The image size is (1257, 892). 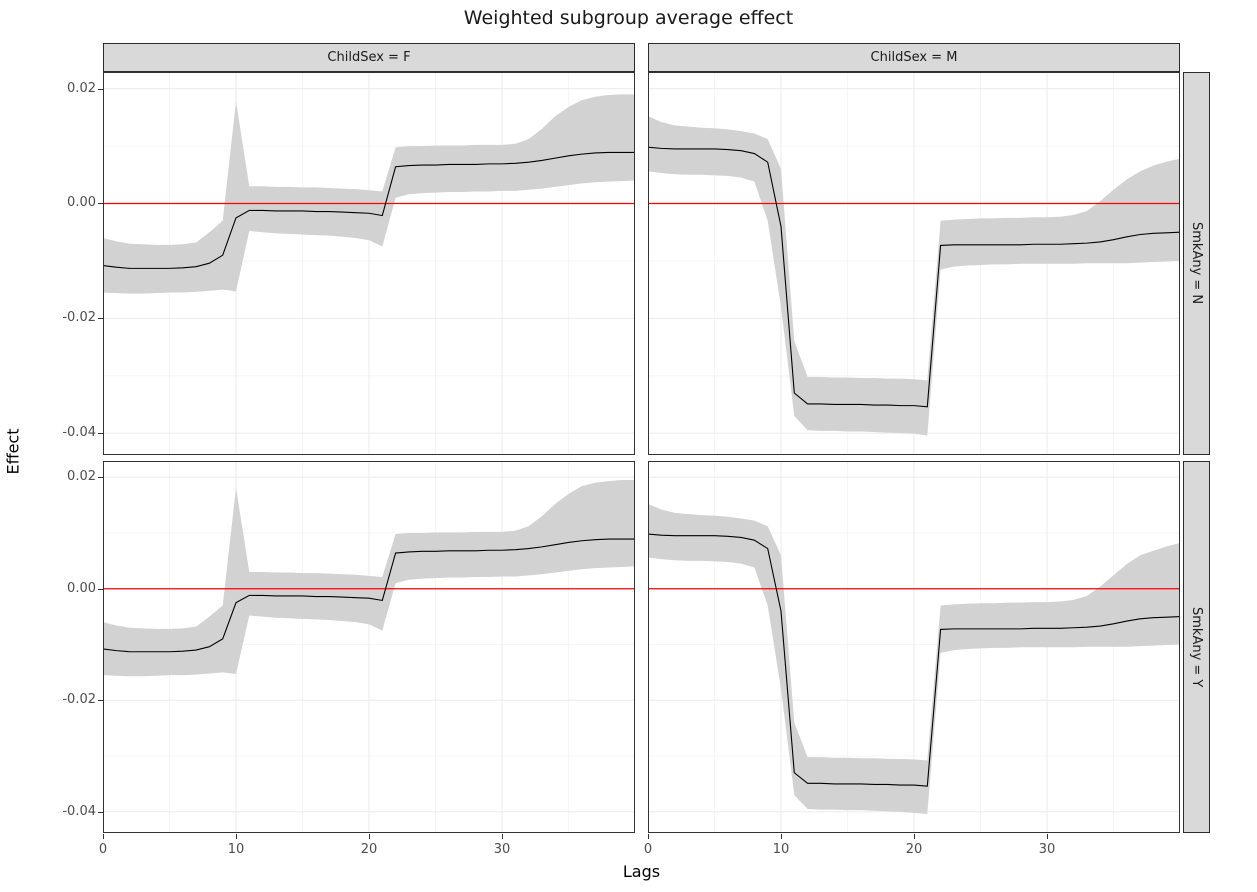 I want to click on facet-strip-childsex-f: ChildSex = F, so click(x=369, y=57).